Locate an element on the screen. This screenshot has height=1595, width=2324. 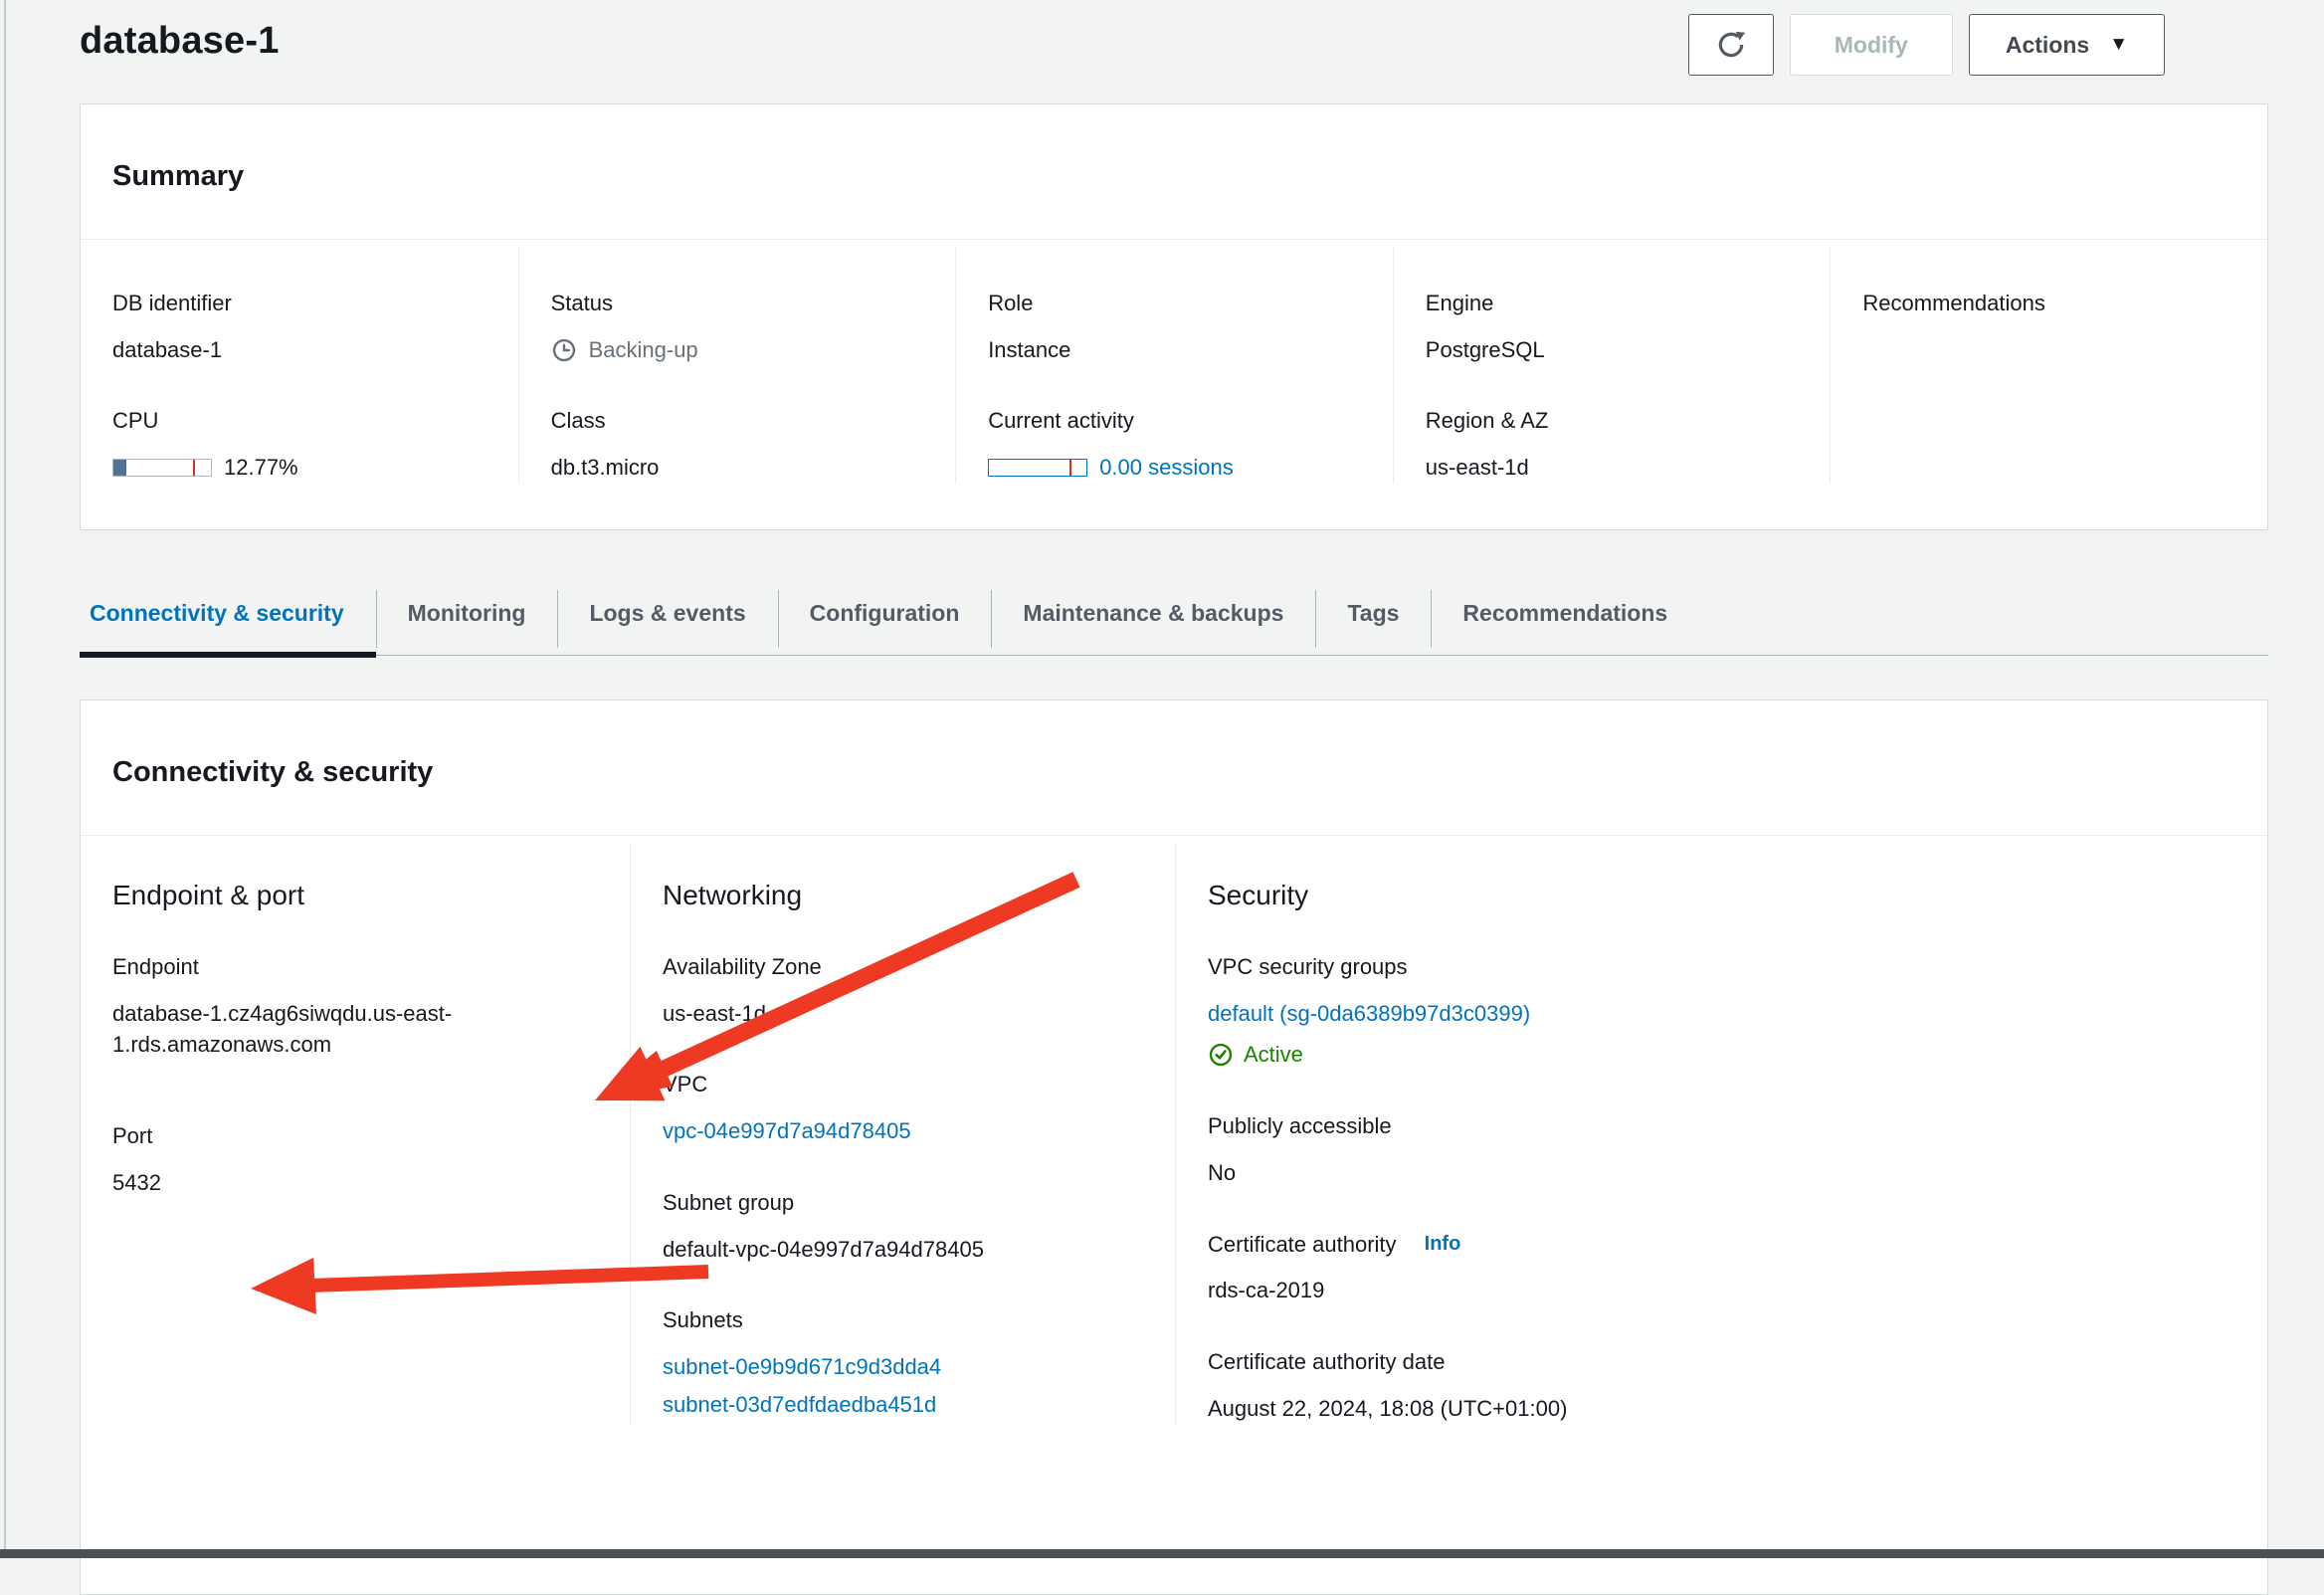
page-header: database-1 Modify Actions ▼ is located at coordinates (1174, 45).